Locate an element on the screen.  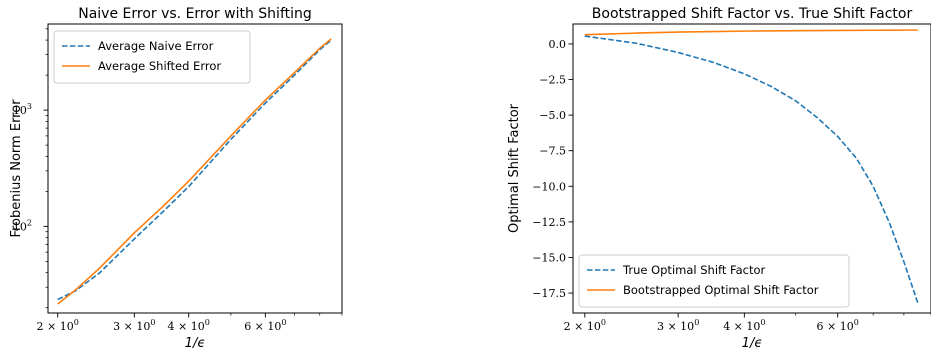
y-tick-label-exp: 2 is located at coordinates (29, 222).